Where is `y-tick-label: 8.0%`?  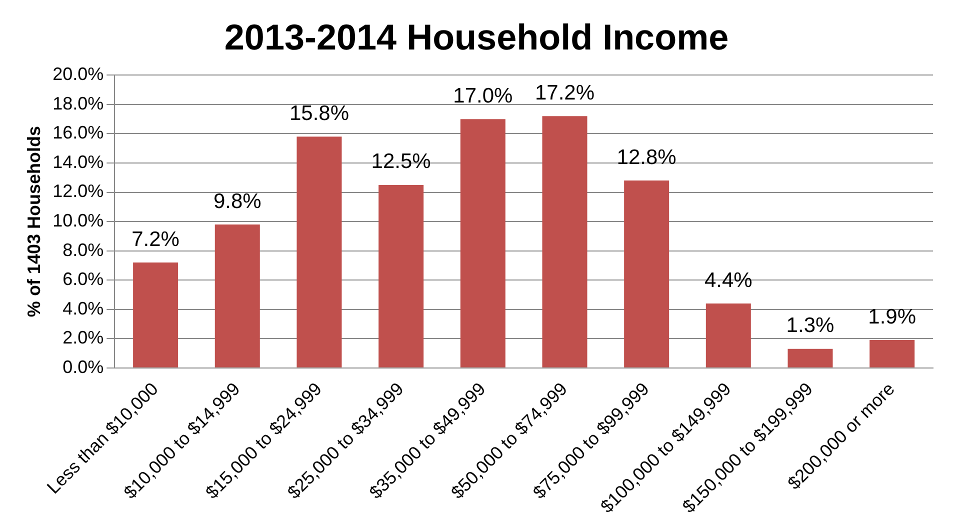 y-tick-label: 8.0% is located at coordinates (83, 250).